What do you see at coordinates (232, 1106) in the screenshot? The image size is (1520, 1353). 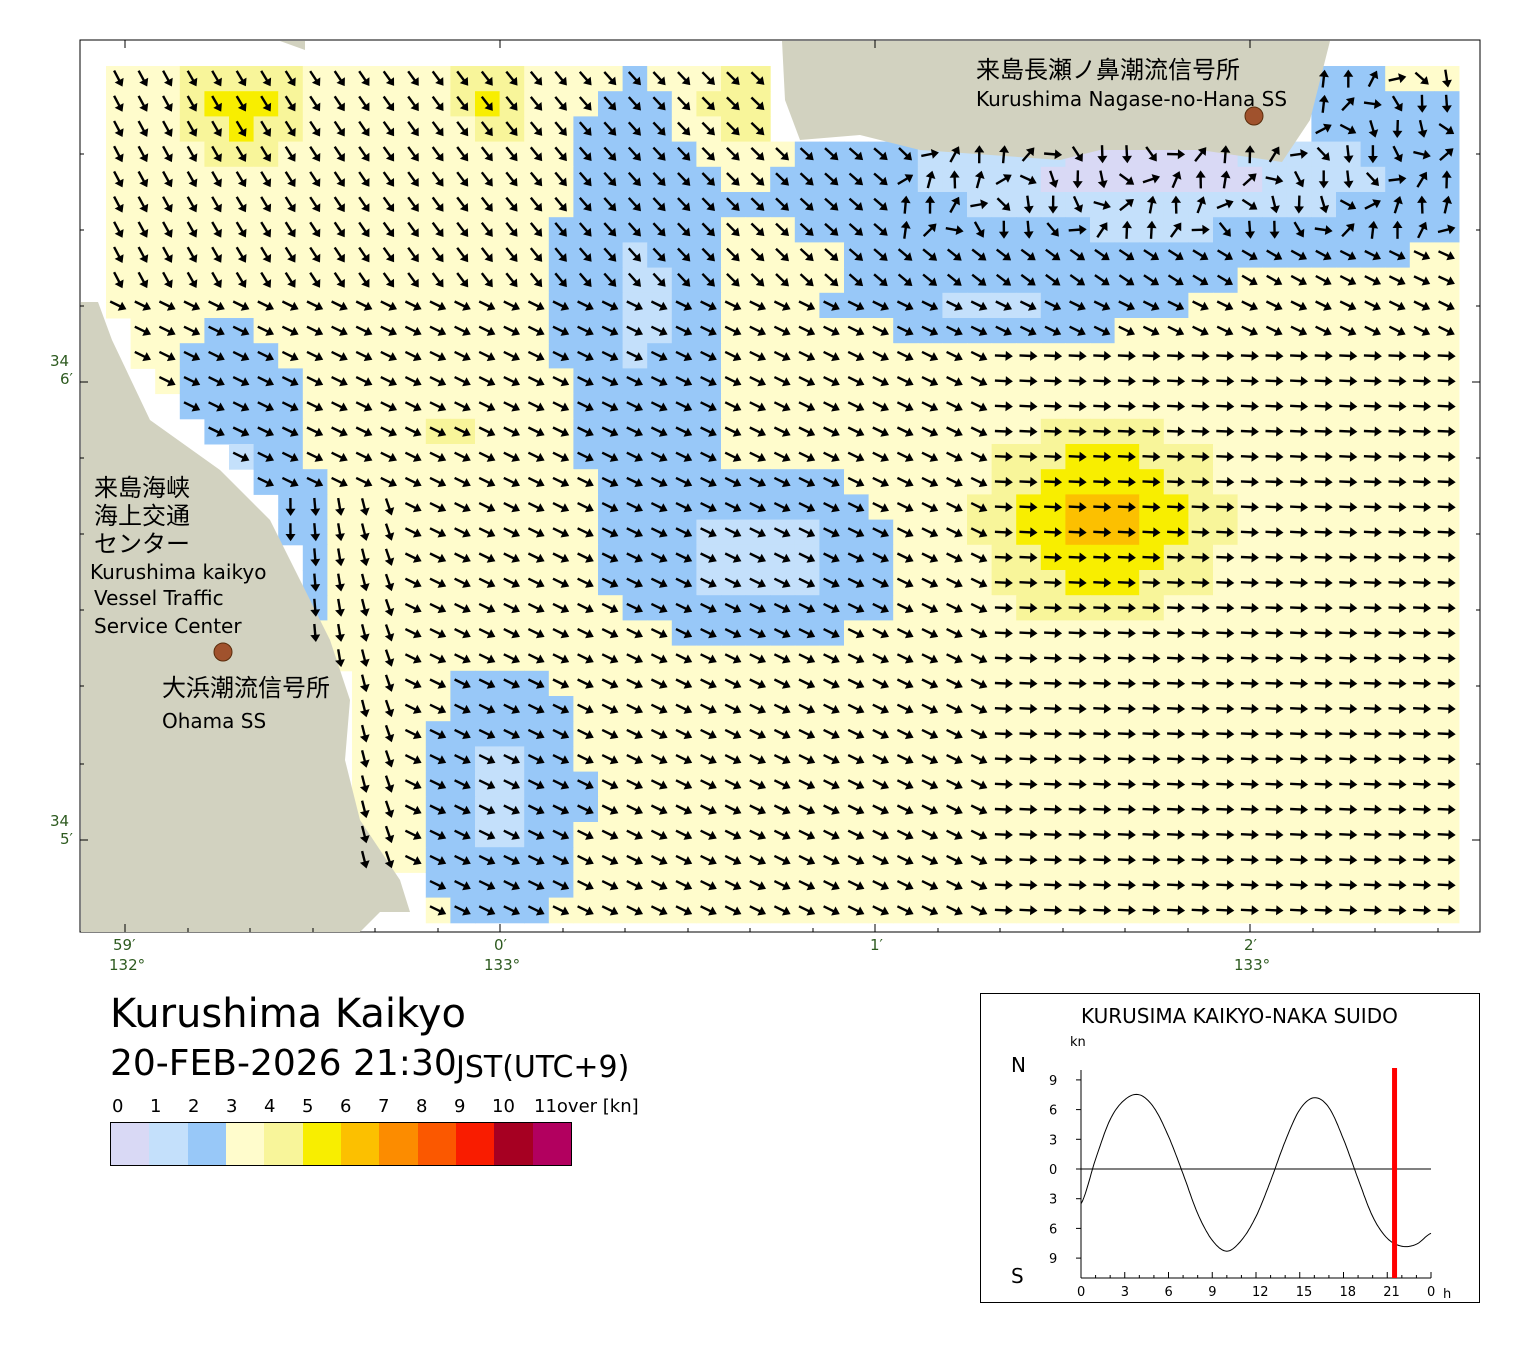 I see `legend-label: 3` at bounding box center [232, 1106].